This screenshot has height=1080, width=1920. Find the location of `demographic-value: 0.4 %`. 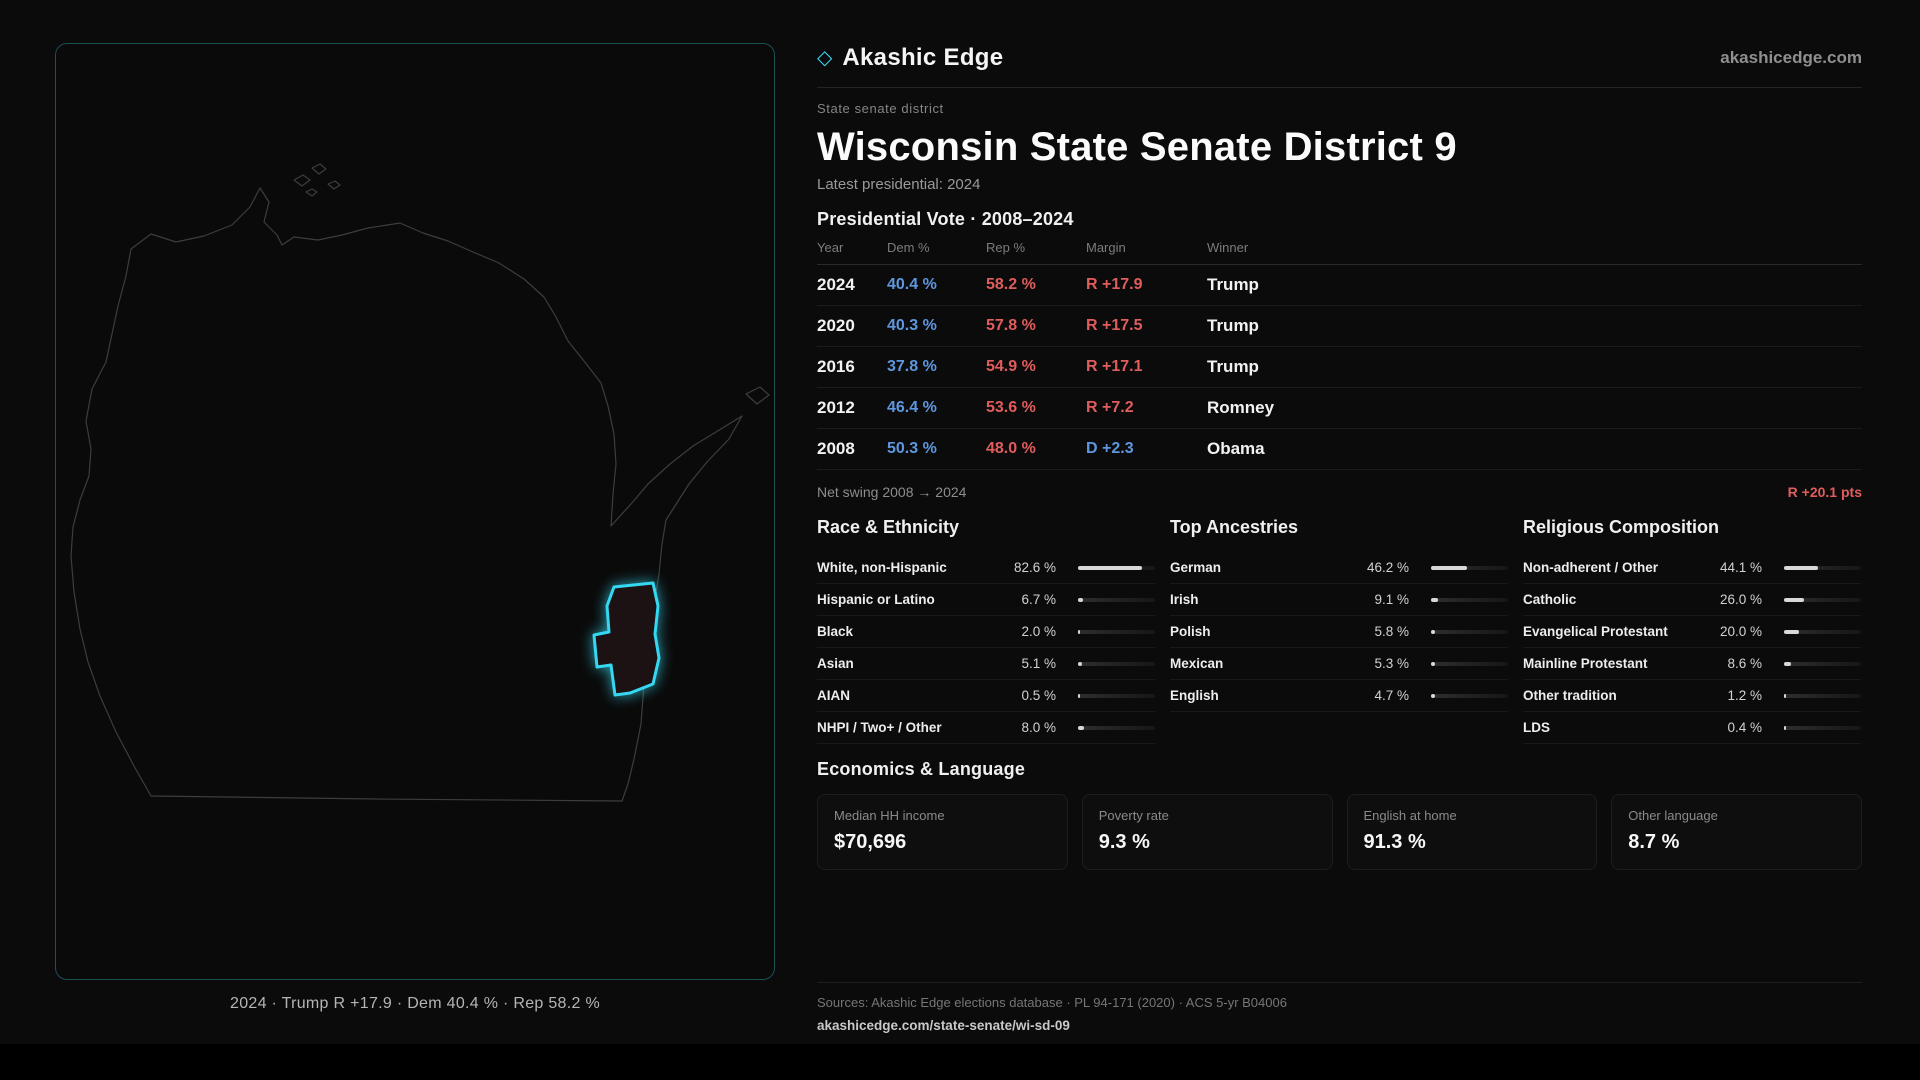

demographic-value: 0.4 % is located at coordinates (1744, 727).